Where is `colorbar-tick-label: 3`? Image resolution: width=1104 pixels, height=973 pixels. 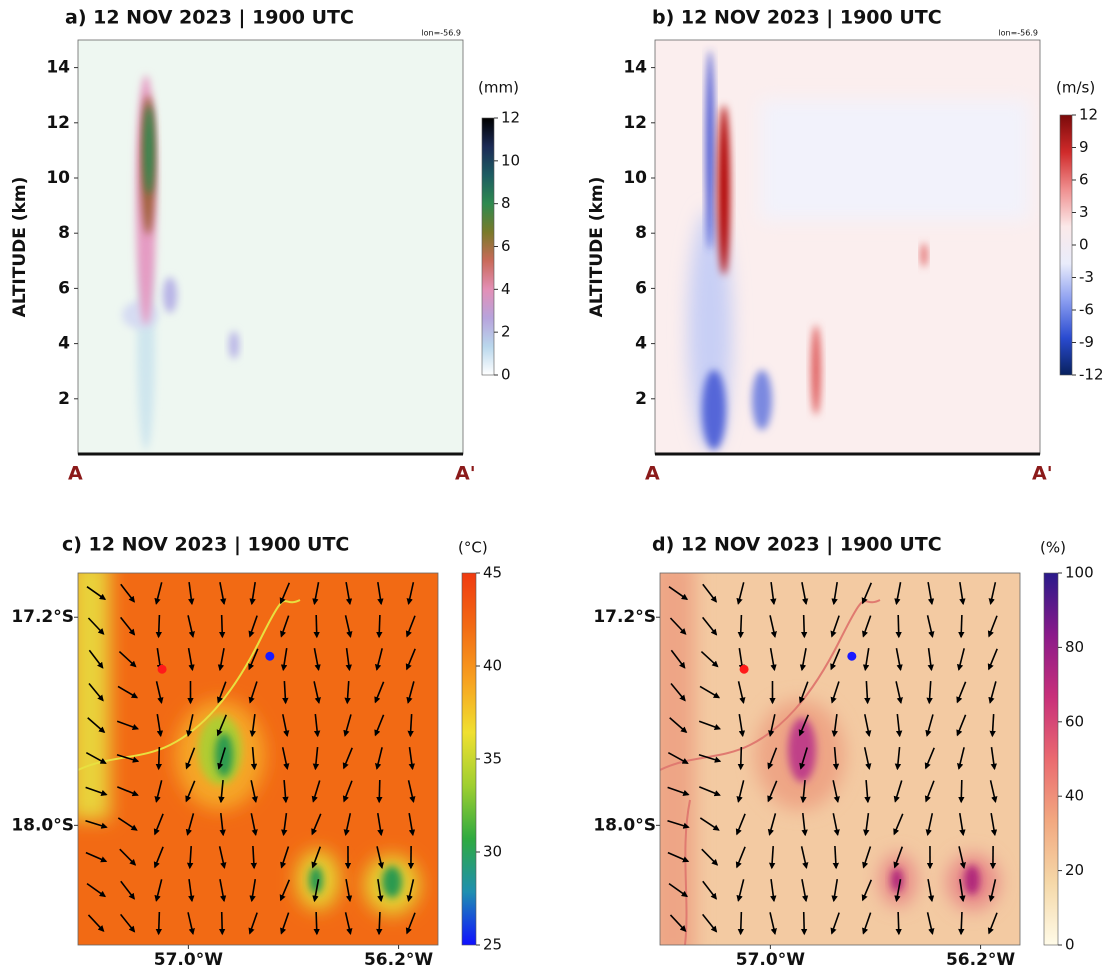
colorbar-tick-label: 3 is located at coordinates (1084, 212).